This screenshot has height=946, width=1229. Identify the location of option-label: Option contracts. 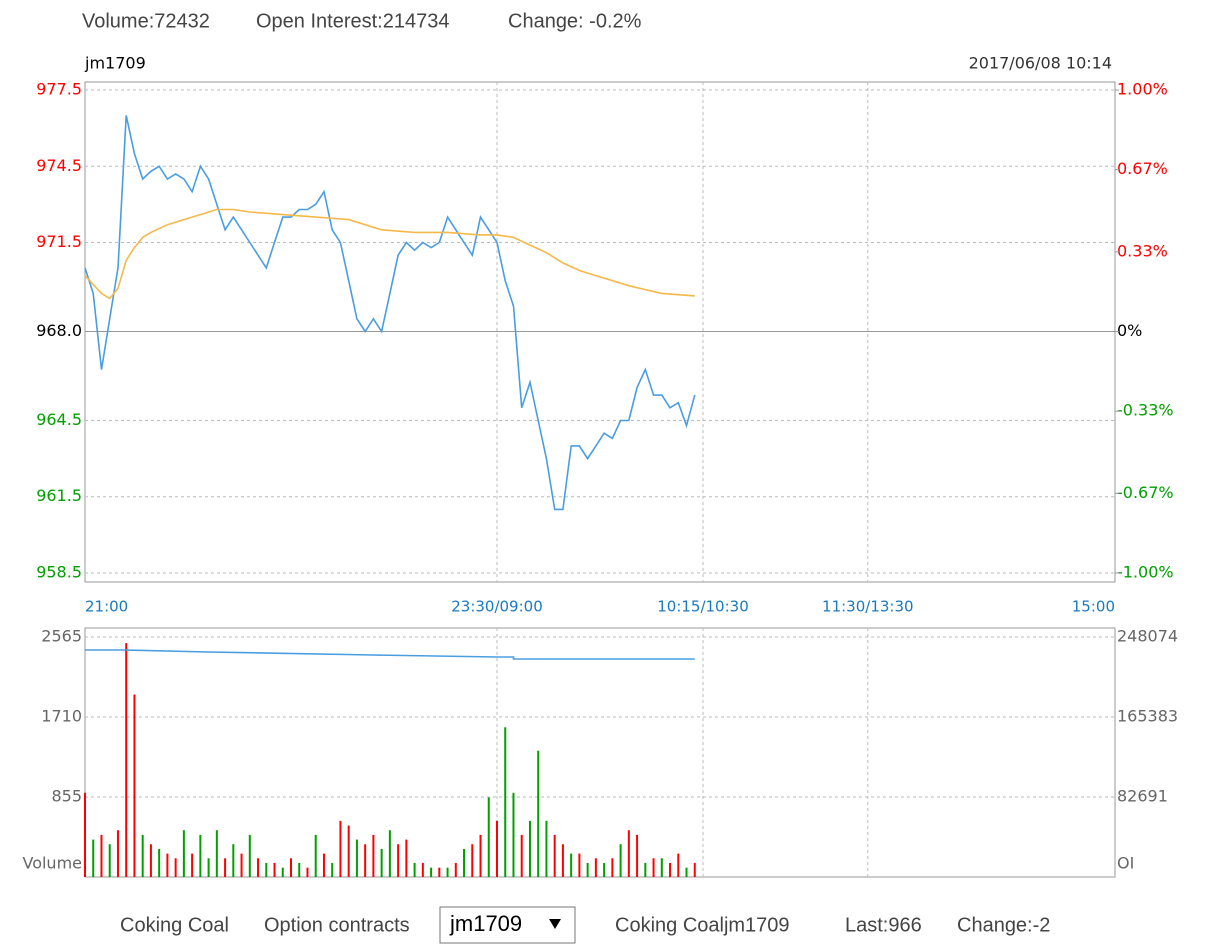
(337, 925).